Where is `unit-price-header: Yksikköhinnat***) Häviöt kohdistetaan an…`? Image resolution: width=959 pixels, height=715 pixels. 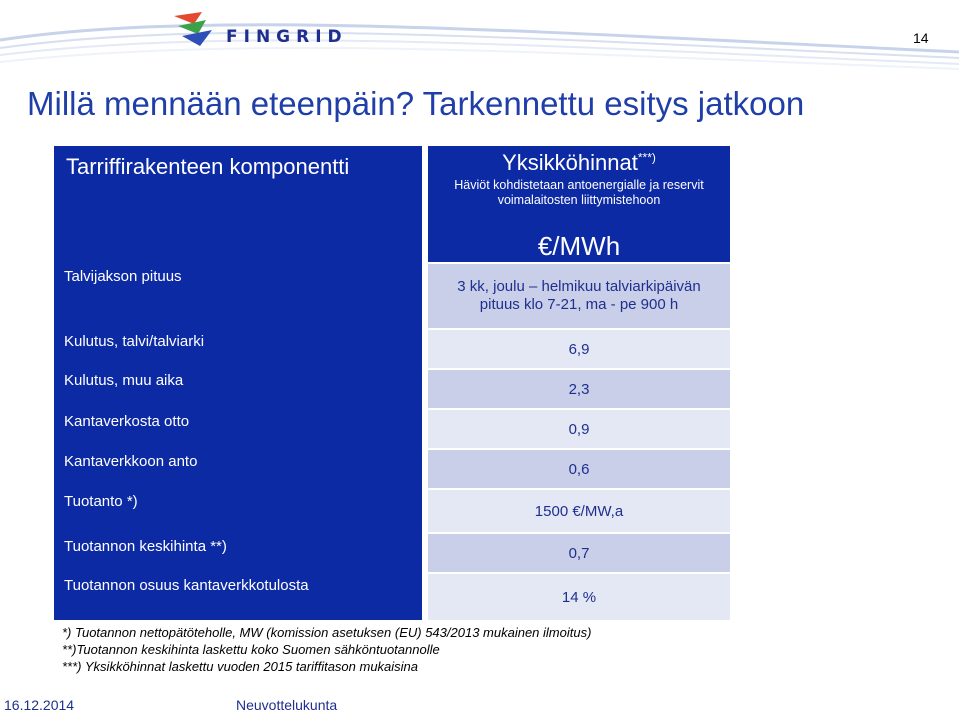 unit-price-header: Yksikköhinnat***) Häviöt kohdistetaan an… is located at coordinates (579, 204).